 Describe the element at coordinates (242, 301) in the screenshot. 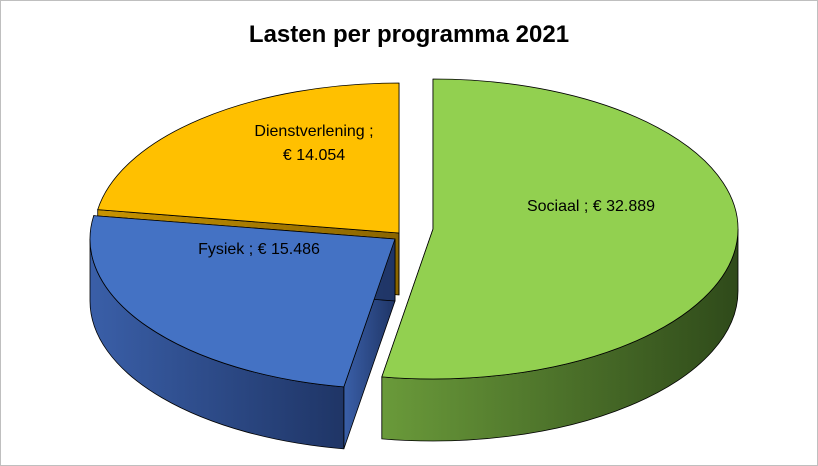

I see `pie-slice-fysiek-top` at that location.